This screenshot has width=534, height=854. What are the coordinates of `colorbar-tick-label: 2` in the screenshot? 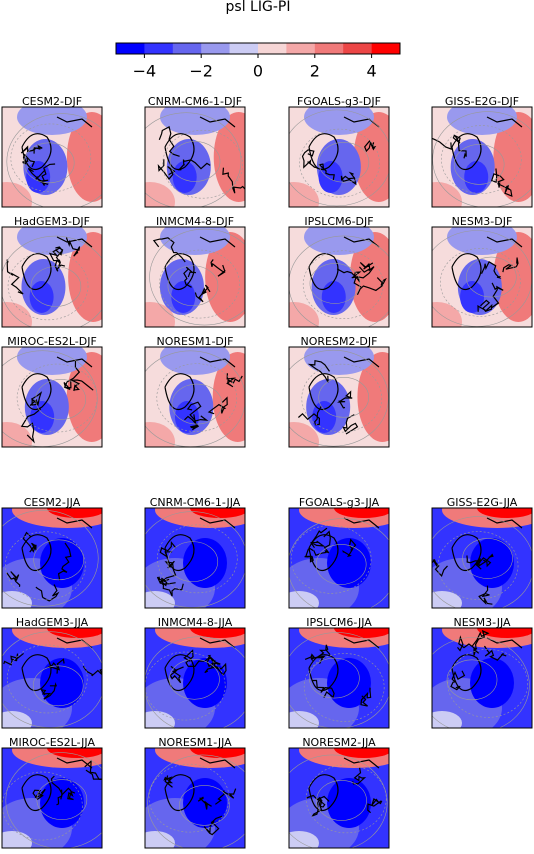 It's located at (315, 71).